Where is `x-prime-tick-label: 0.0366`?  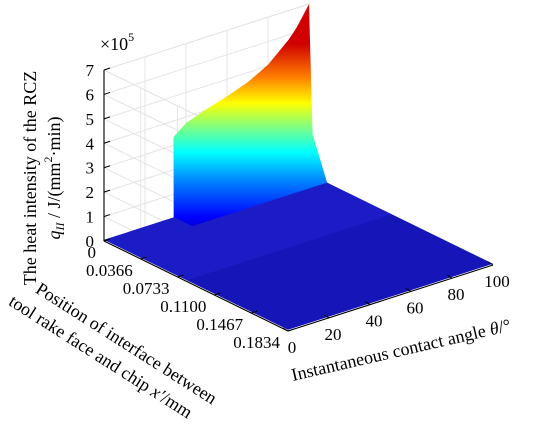 x-prime-tick-label: 0.0366 is located at coordinates (109, 270).